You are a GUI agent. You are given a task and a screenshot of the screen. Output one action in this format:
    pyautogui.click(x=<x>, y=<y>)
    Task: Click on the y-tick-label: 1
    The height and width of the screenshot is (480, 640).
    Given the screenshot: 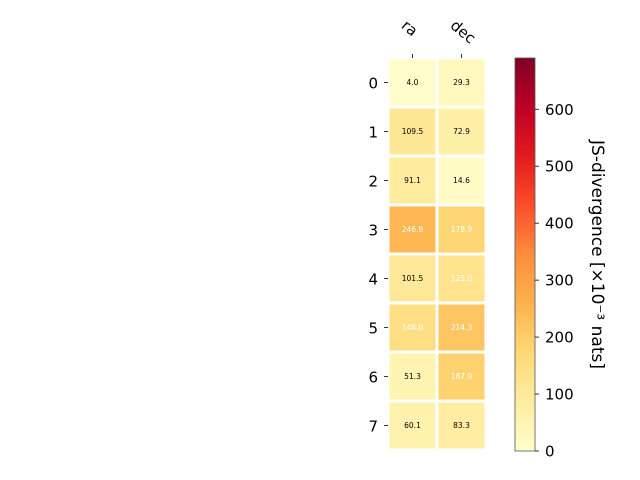 What is the action you would take?
    pyautogui.click(x=373, y=133)
    